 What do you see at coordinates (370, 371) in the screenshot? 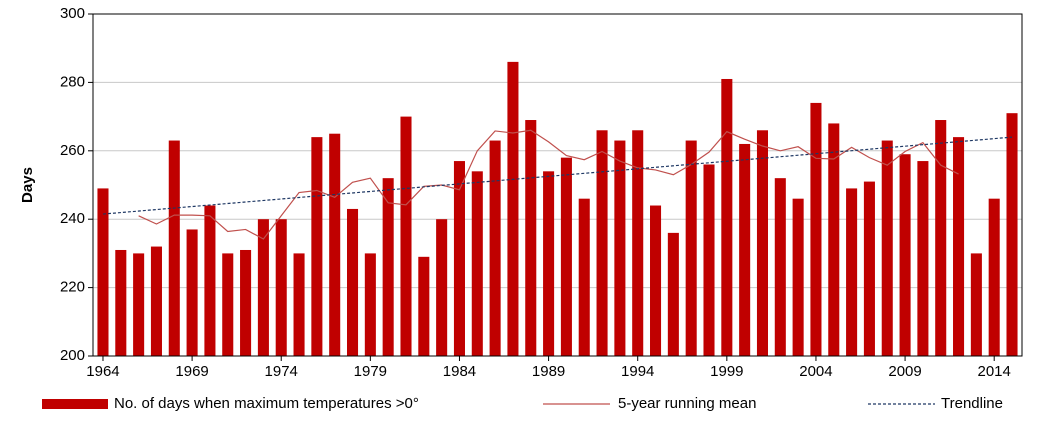
I see `x-tick-label: 1979` at bounding box center [370, 371].